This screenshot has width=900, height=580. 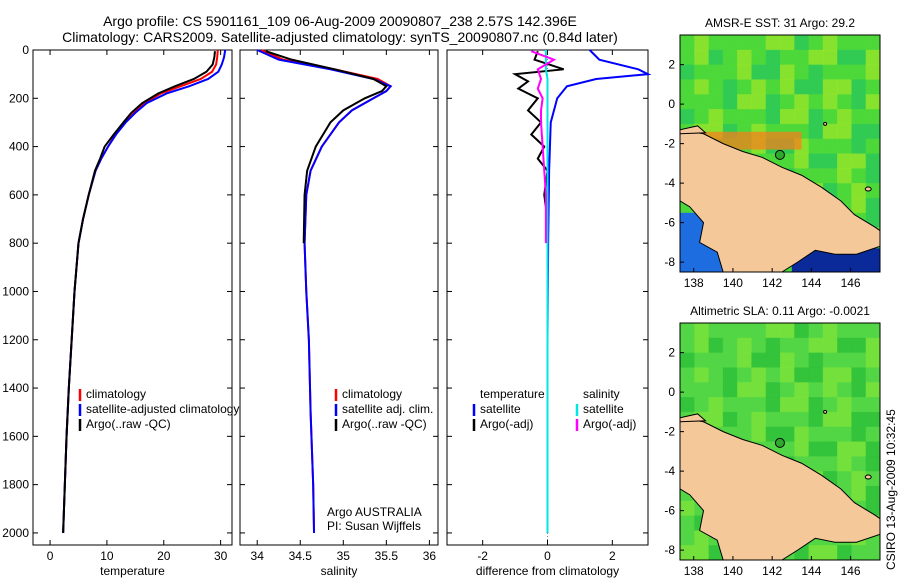 What do you see at coordinates (128, 424) in the screenshot?
I see `legend-entry: Argo(..raw -QC)` at bounding box center [128, 424].